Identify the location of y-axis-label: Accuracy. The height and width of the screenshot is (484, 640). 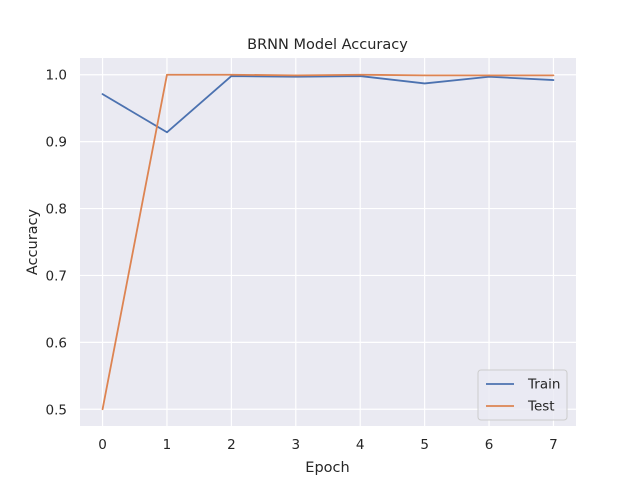
(33, 241).